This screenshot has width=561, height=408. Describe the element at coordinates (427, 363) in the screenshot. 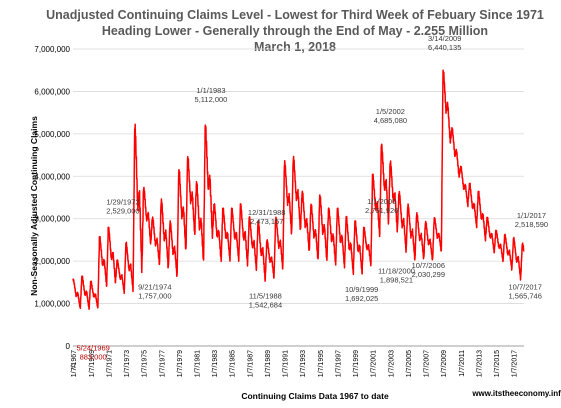

I see `x-tick-label: 1/7/2007` at that location.